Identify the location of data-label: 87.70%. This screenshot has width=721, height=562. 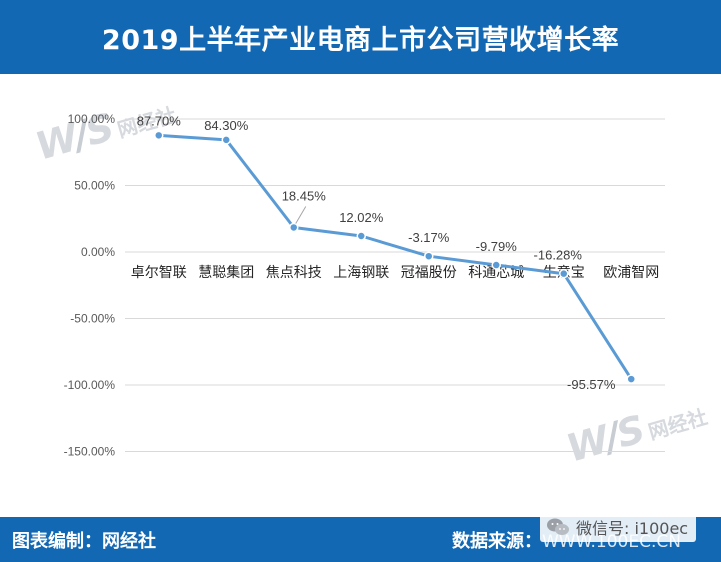
(159, 120).